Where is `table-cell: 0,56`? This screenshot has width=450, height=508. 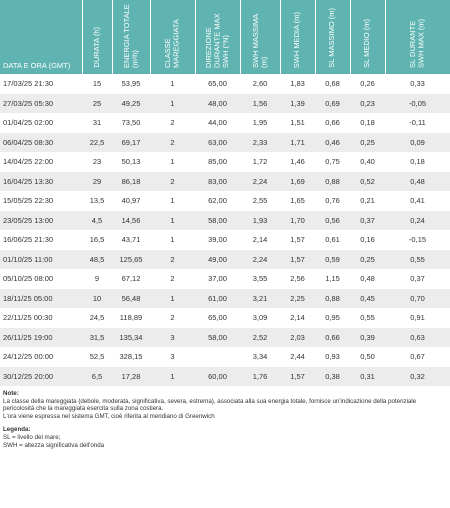 table-cell: 0,56 is located at coordinates (332, 220).